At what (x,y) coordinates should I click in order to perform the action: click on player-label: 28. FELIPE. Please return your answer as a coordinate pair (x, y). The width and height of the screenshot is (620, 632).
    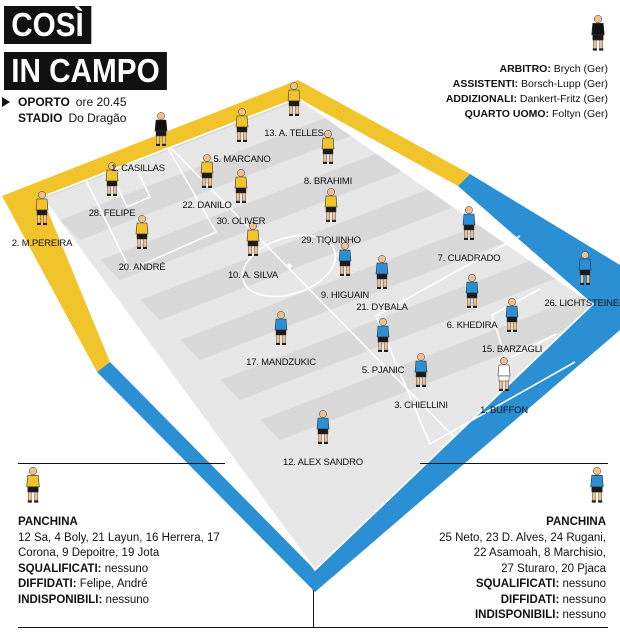
    Looking at the image, I should click on (112, 213).